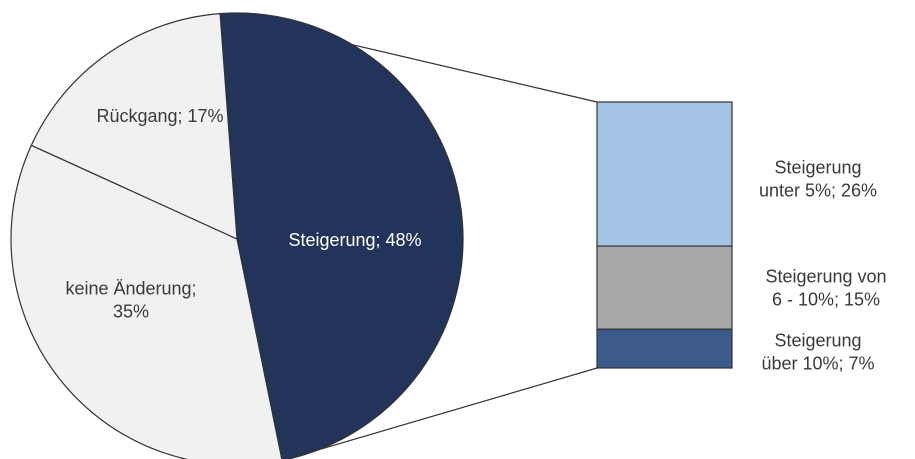 Image resolution: width=915 pixels, height=459 pixels. What do you see at coordinates (818, 179) in the screenshot?
I see `bar-label-steigerung-unter-5: Steigerung unter 5%; 26%` at bounding box center [818, 179].